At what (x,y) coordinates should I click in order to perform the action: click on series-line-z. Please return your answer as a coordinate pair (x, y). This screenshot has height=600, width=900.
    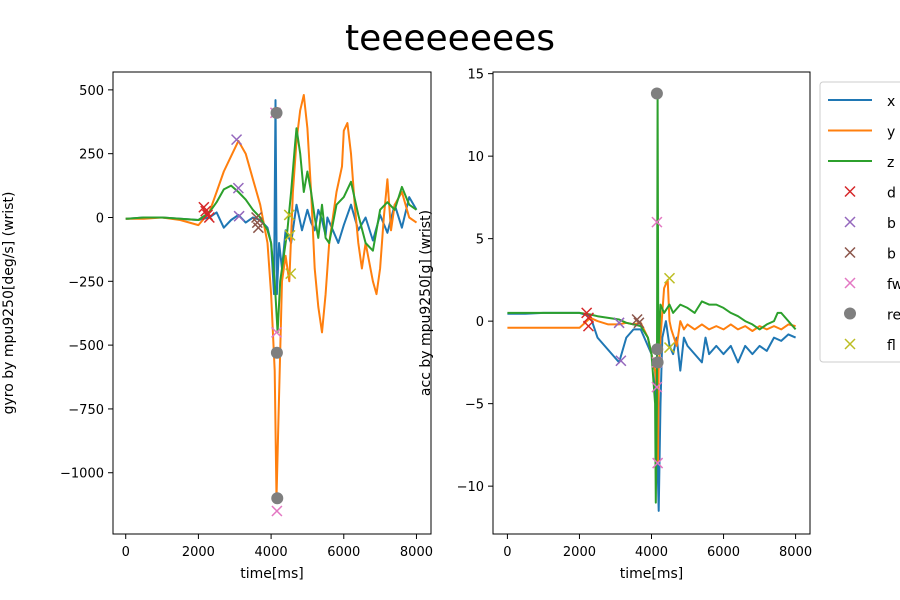
    Looking at the image, I should click on (271, 230).